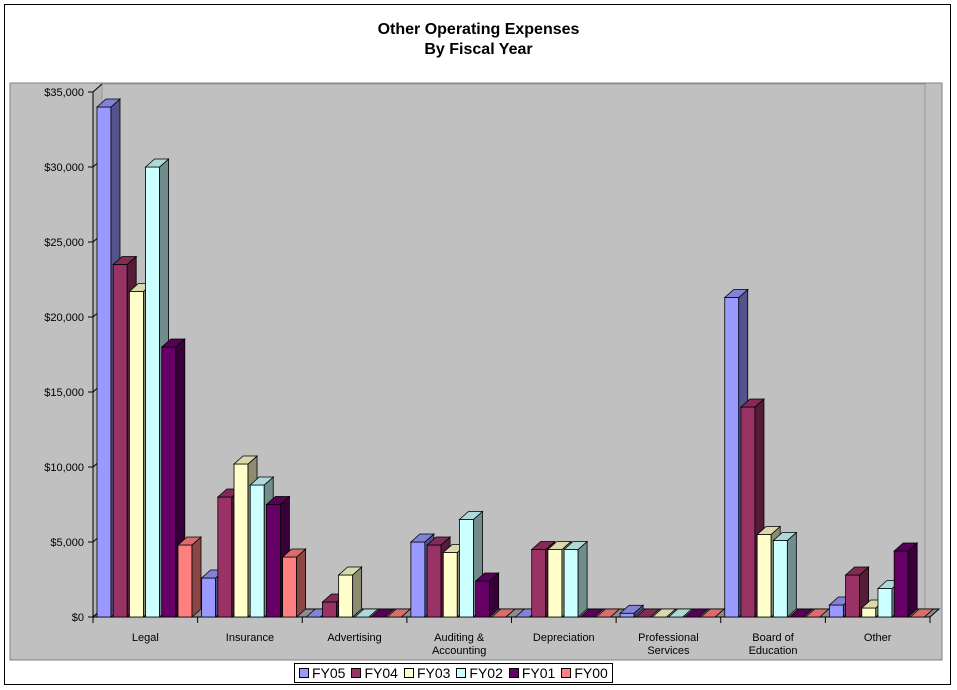 This screenshot has width=957, height=690. Describe the element at coordinates (459, 638) in the screenshot. I see `x-tick-label-line: Auditing &` at that location.